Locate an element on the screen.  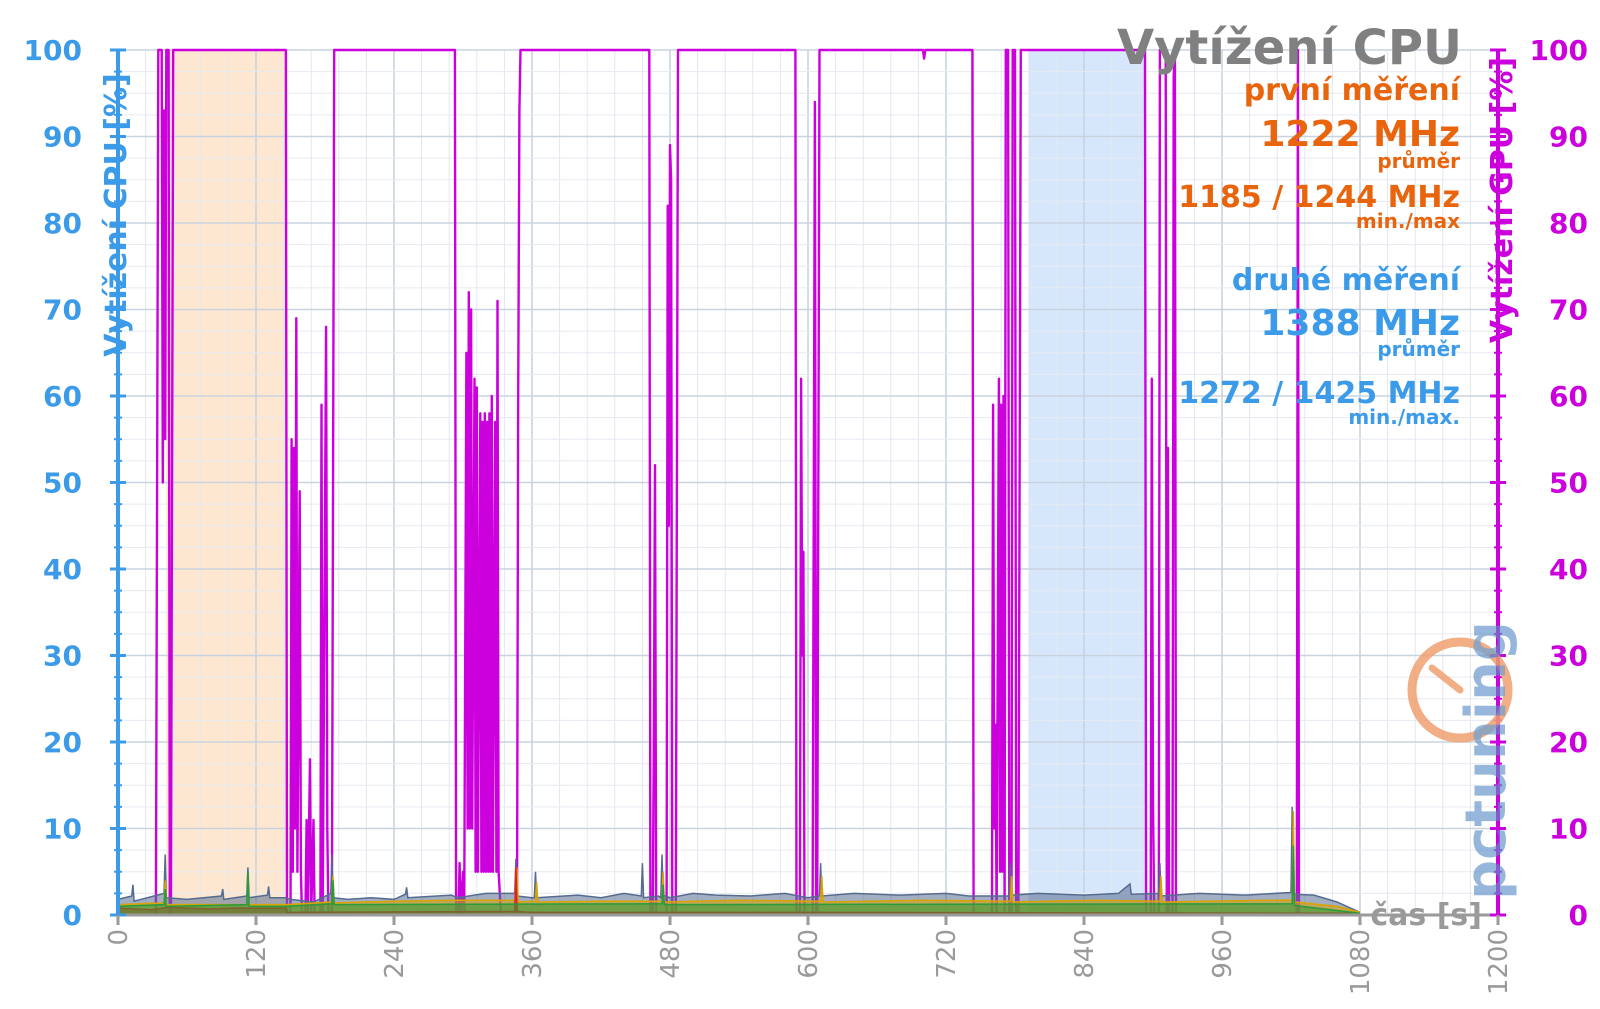
annotation-first-minmax-caption: min./max is located at coordinates (1408, 221).